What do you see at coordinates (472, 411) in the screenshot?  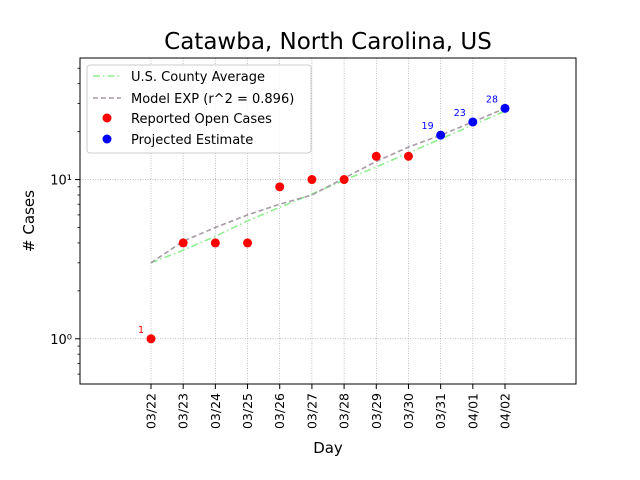 I see `x-tick-label: 04/01` at bounding box center [472, 411].